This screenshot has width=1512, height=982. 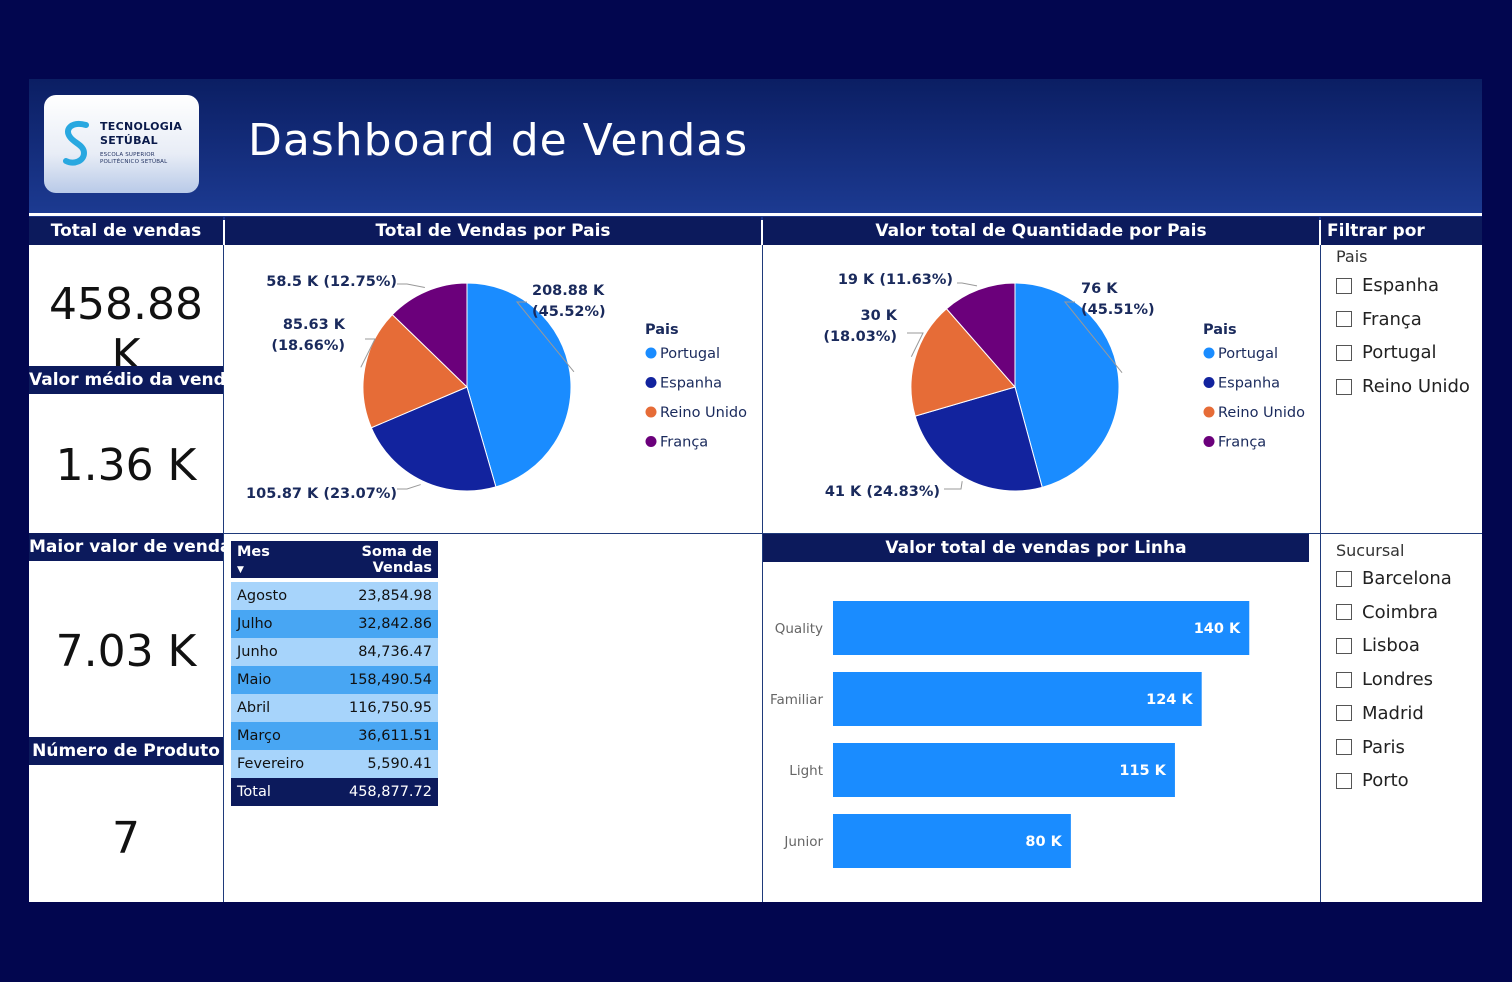 I want to click on page-title: Dashboard de Vendas, so click(x=498, y=140).